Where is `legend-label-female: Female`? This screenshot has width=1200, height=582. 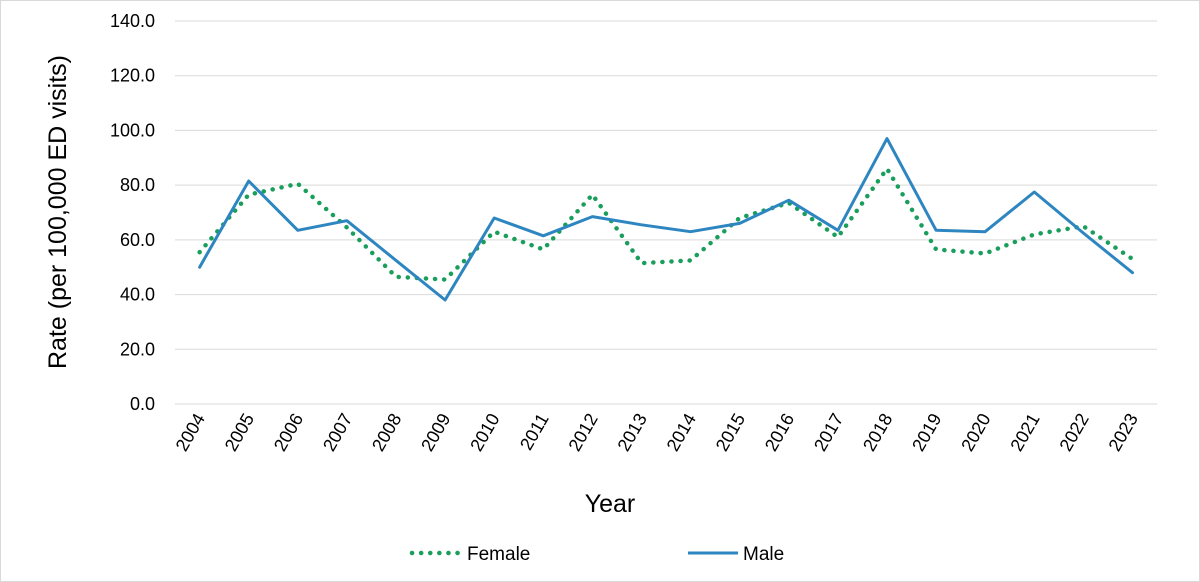 legend-label-female: Female is located at coordinates (498, 554).